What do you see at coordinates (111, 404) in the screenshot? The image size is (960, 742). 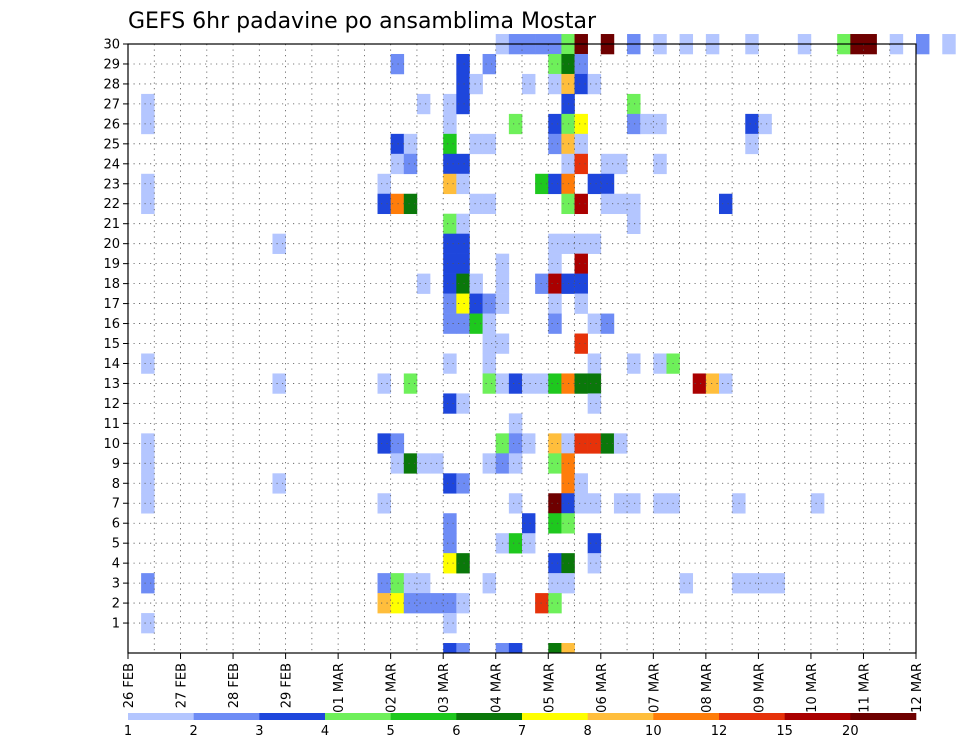 I see `y-tick-label: 12` at bounding box center [111, 404].